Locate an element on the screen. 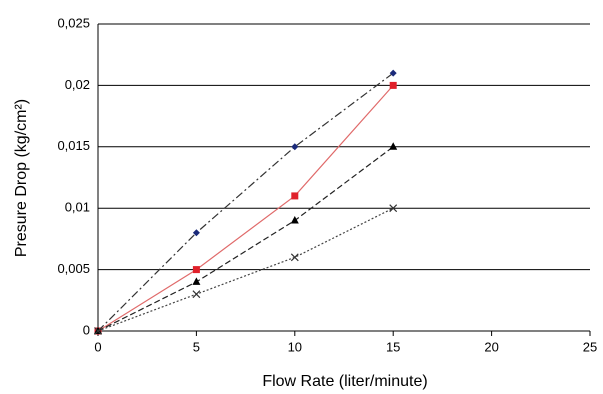  y-tick-label: 0,015 is located at coordinates (73, 145).